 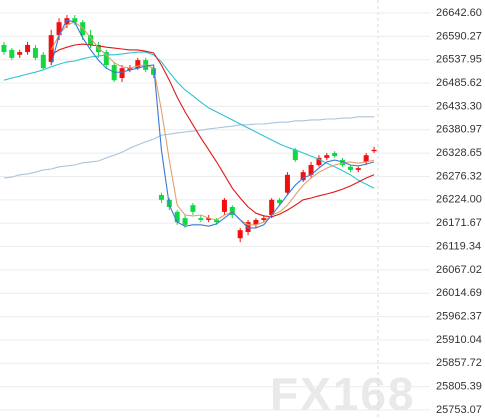 What do you see at coordinates (459, 106) in the screenshot?
I see `y-tick-label: 26433.30` at bounding box center [459, 106].